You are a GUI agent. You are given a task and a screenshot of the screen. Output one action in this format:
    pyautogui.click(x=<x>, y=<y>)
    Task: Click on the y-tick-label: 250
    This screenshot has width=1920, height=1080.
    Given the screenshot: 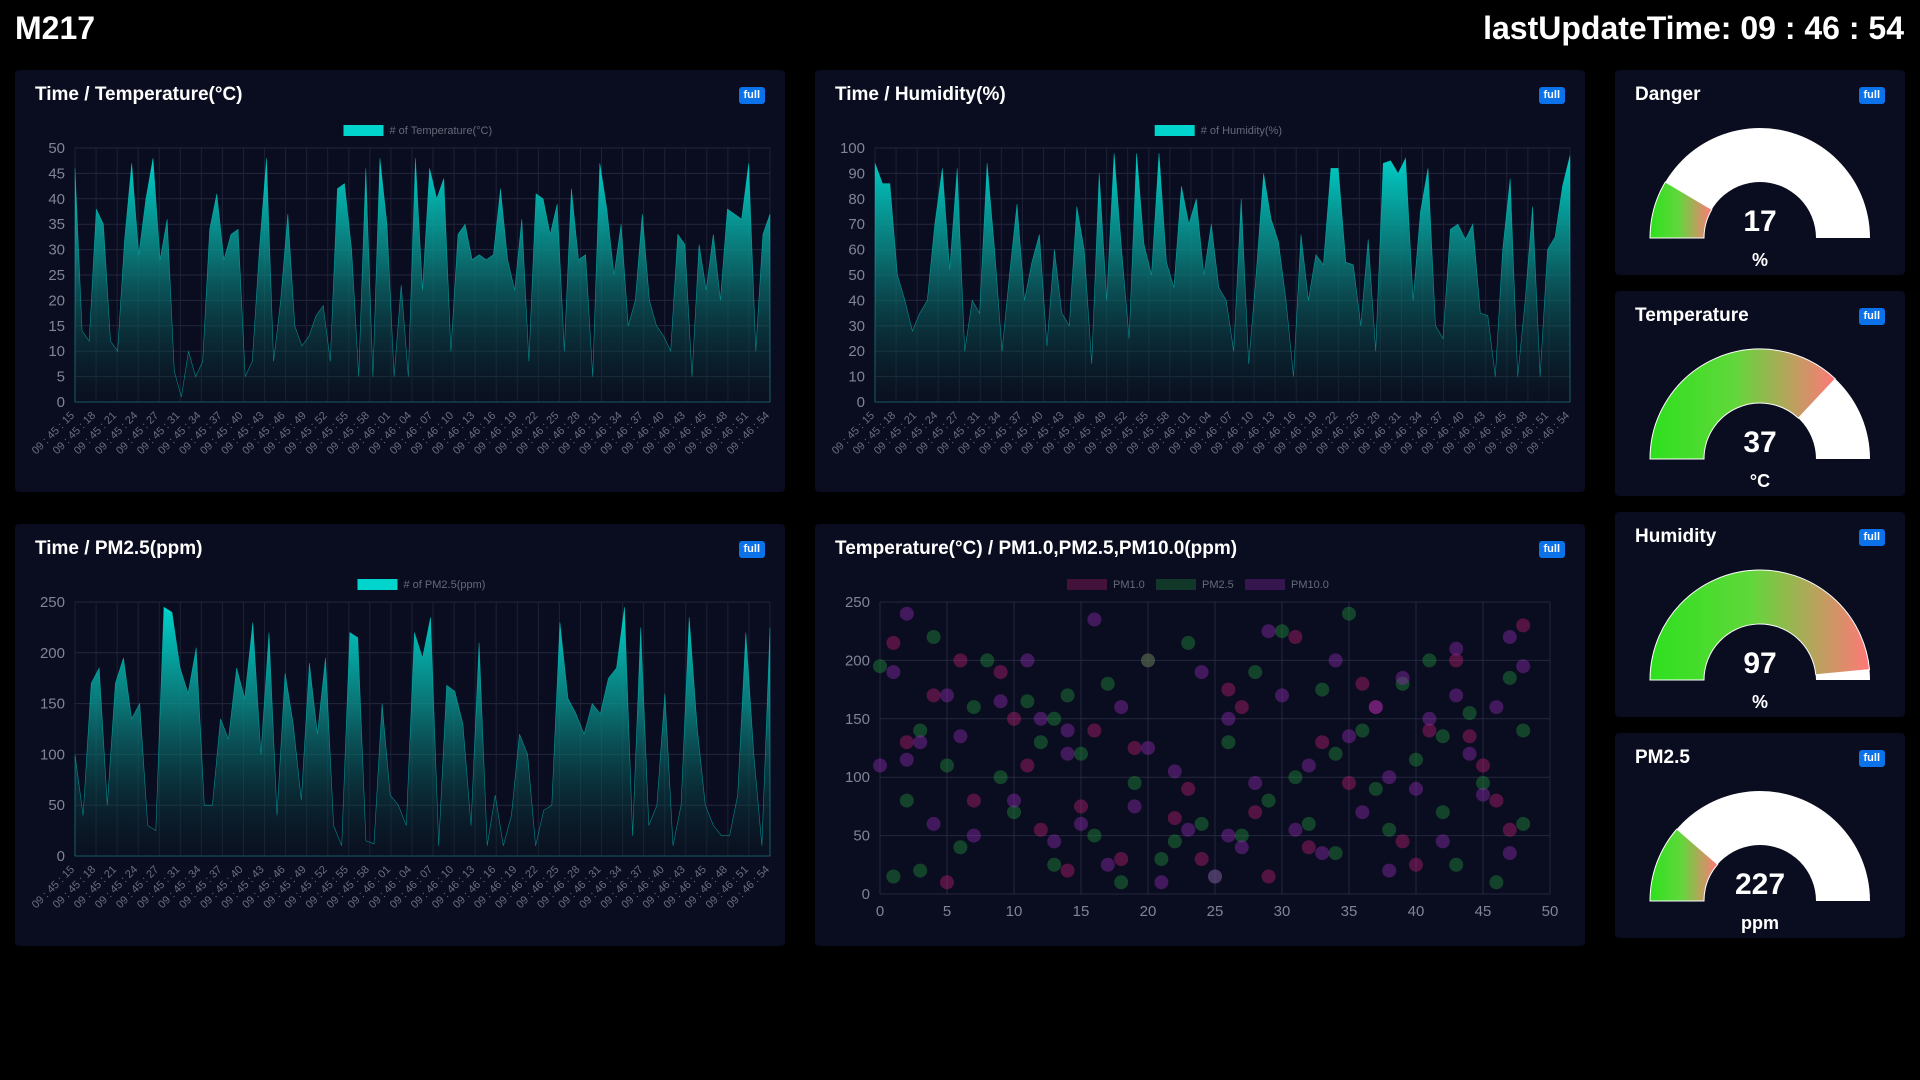 What is the action you would take?
    pyautogui.click(x=52, y=602)
    